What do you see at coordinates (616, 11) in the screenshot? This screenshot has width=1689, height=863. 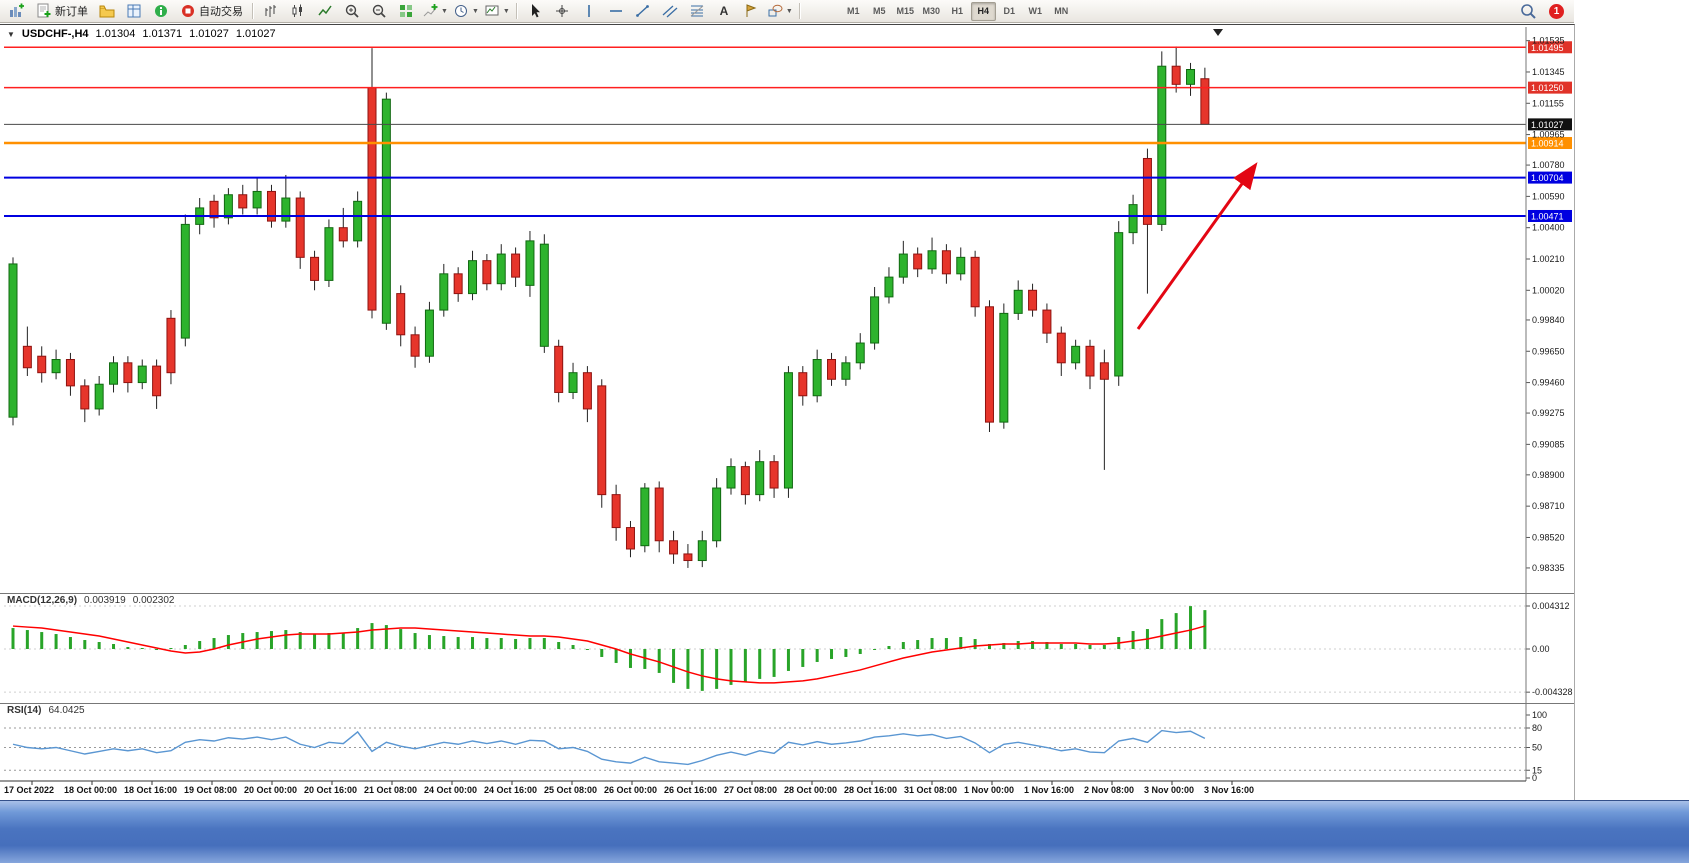 I see `horizontal-line-button` at bounding box center [616, 11].